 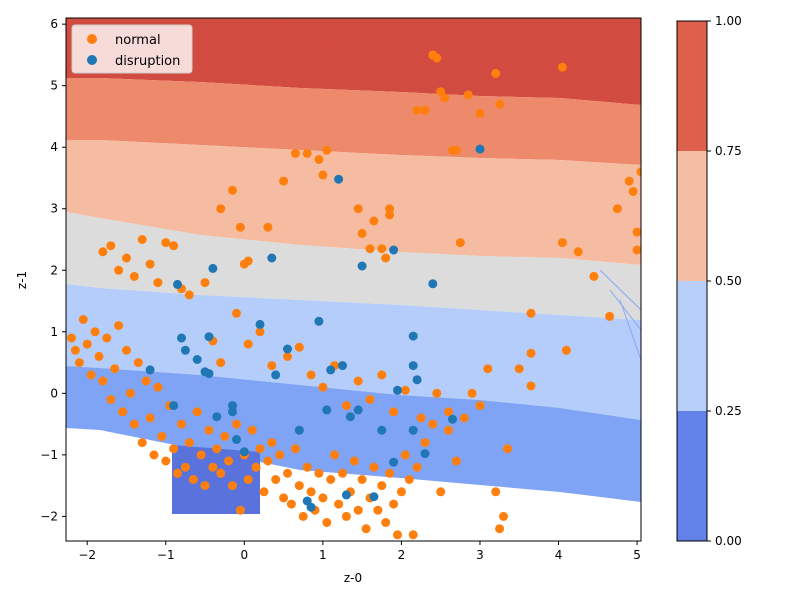 I want to click on x-tick-label: 4, so click(x=559, y=555).